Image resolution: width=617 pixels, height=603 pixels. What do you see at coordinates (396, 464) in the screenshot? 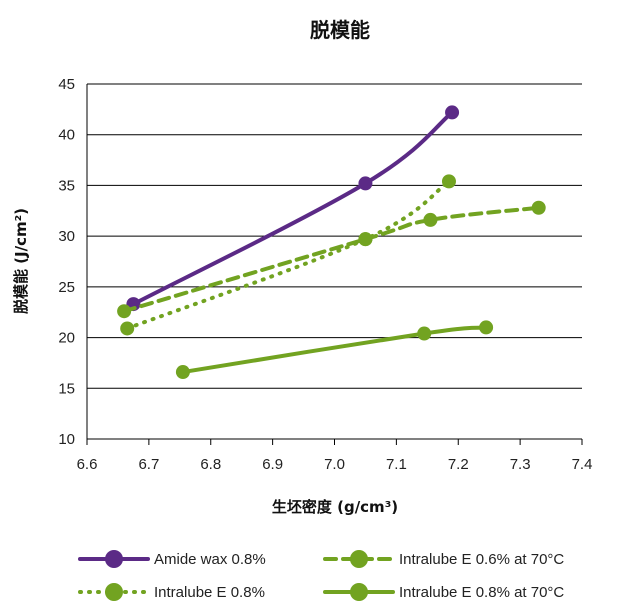
I see `x-tick-label: 7.1` at bounding box center [396, 464].